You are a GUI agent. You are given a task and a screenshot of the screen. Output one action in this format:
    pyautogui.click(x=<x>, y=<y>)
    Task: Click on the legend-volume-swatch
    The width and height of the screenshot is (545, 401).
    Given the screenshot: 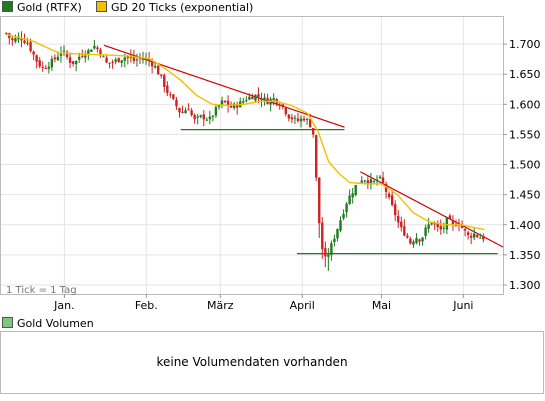 What is the action you would take?
    pyautogui.click(x=7, y=322)
    